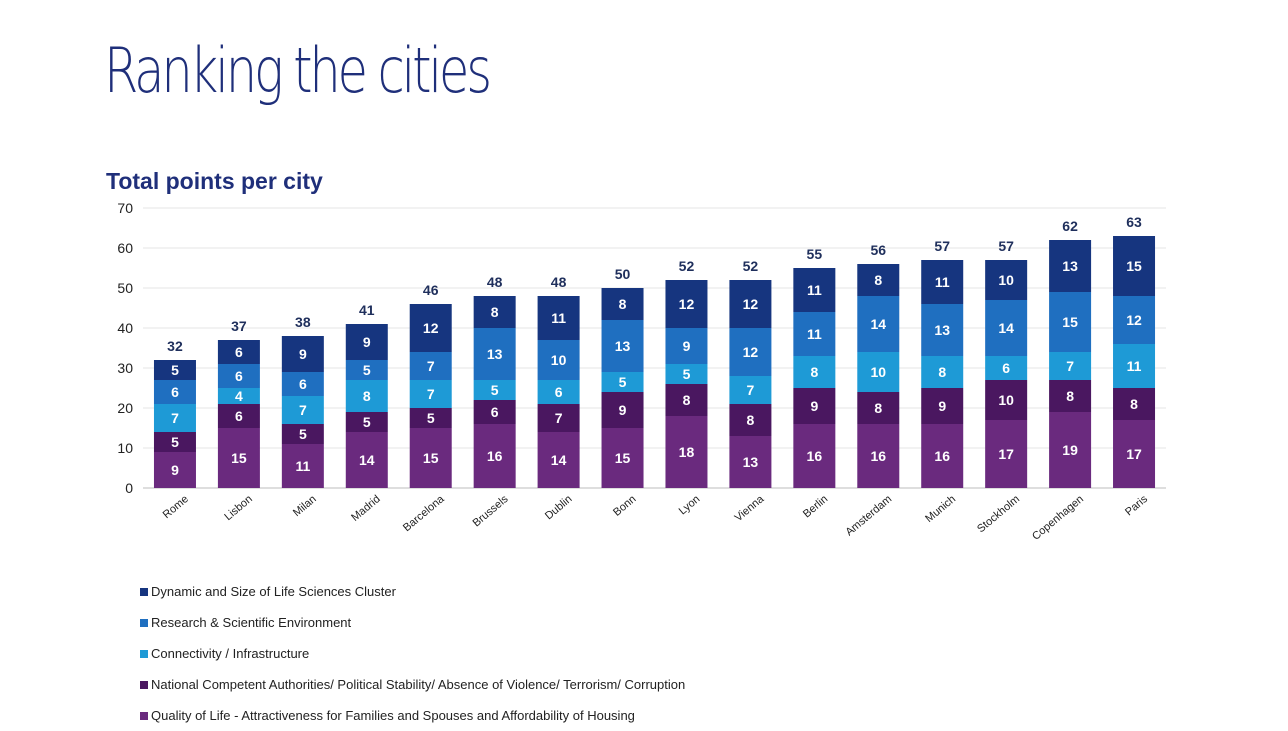 The width and height of the screenshot is (1288, 731). I want to click on total-labels: 32 37 38 41 46 48 48 50 52 52 55 56 57 57 62 63, so click(654, 284).